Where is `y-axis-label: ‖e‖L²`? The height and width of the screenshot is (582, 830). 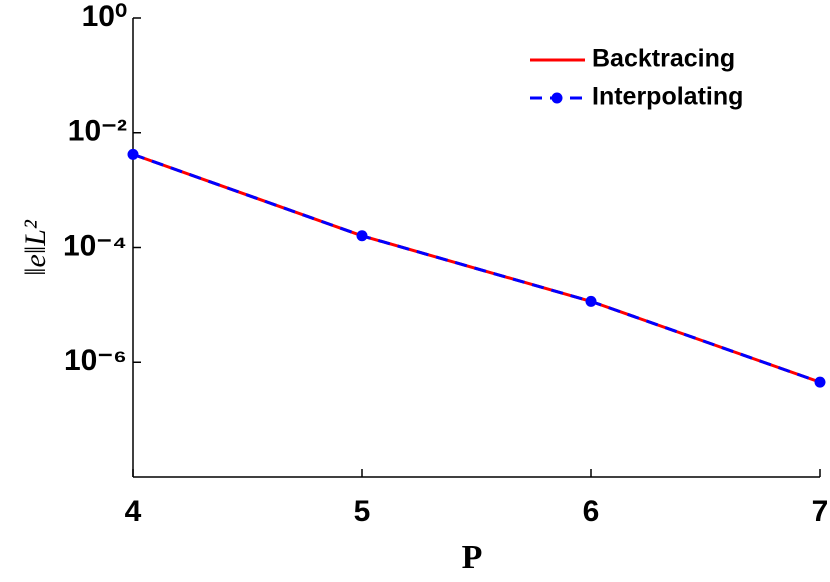
y-axis-label: ‖e‖L² is located at coordinates (35, 247).